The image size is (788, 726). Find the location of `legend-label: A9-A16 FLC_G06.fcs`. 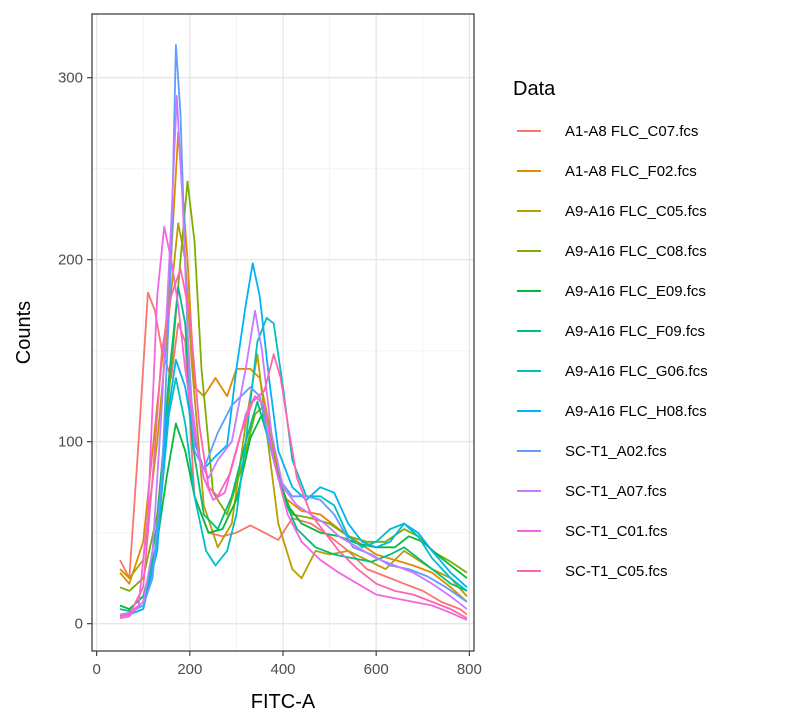

legend-label: A9-A16 FLC_G06.fcs is located at coordinates (636, 371).